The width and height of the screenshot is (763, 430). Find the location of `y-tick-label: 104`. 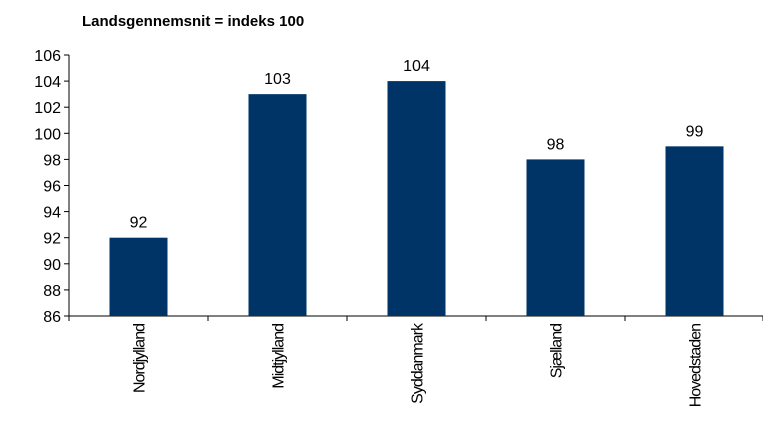

y-tick-label: 104 is located at coordinates (47, 82).